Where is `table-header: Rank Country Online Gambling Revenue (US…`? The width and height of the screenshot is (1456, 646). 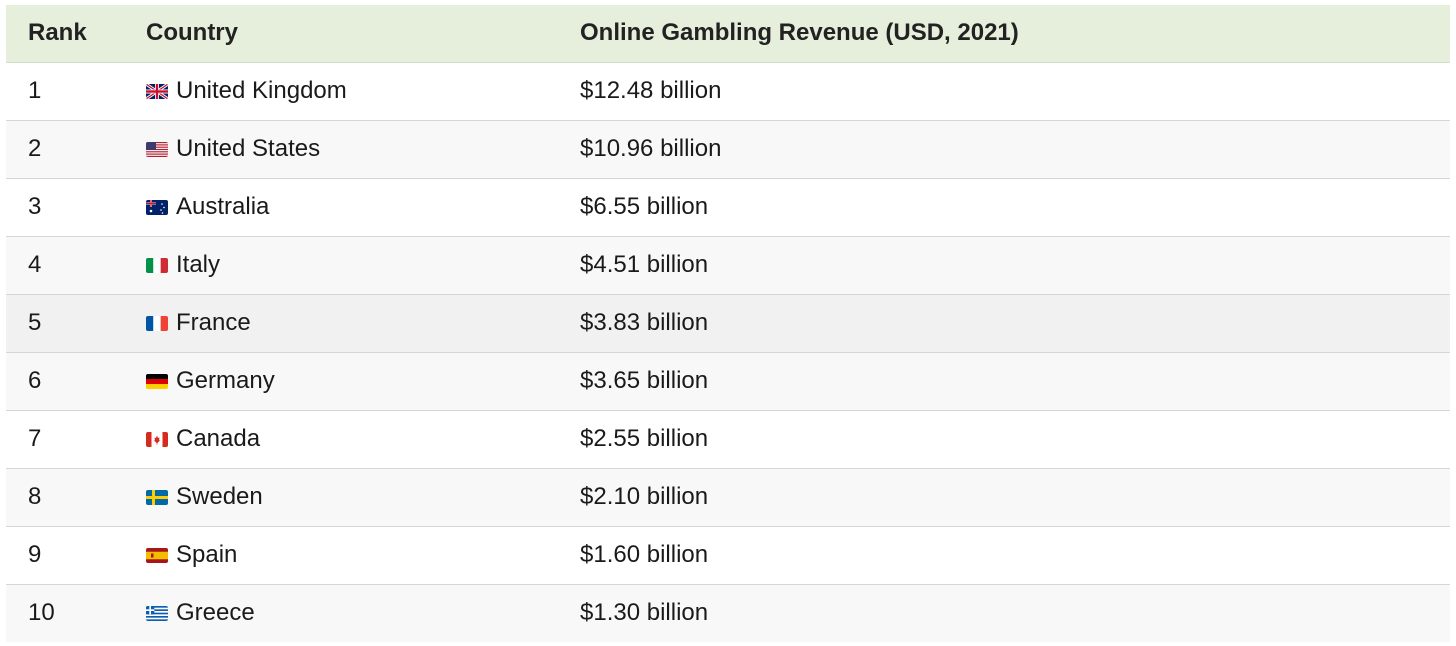
table-header: Rank Country Online Gambling Revenue (US… is located at coordinates (728, 34).